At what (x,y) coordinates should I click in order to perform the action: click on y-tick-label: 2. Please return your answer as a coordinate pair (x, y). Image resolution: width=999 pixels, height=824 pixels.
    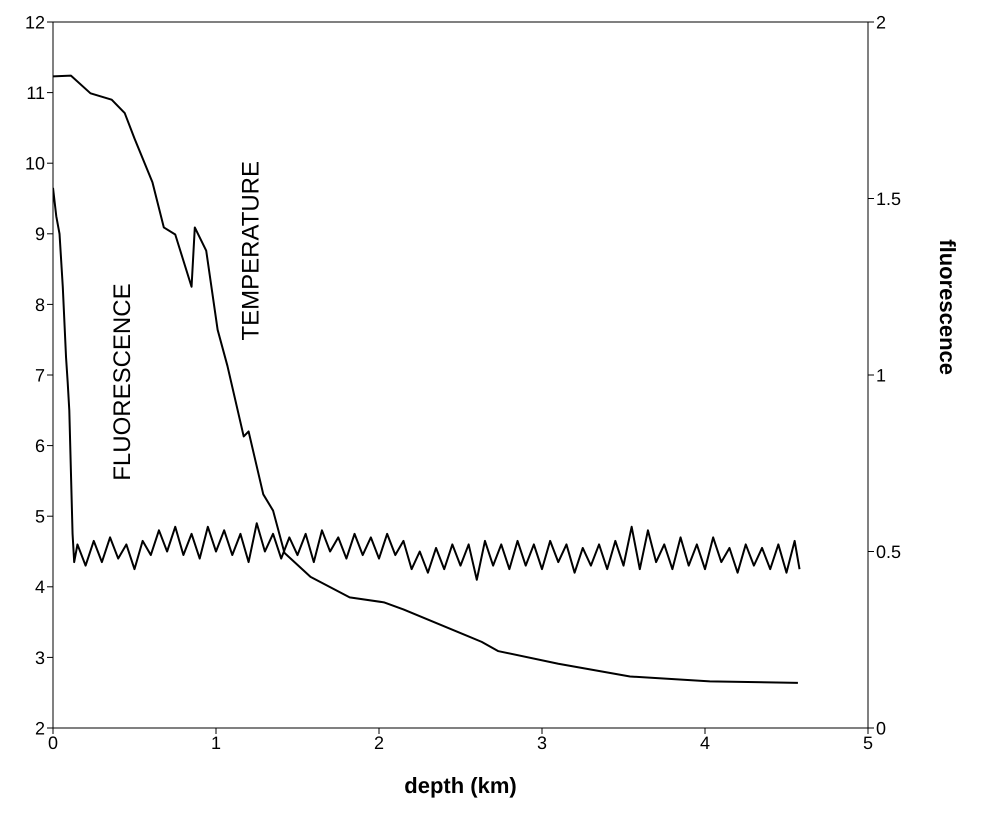
    Looking at the image, I should click on (39, 728).